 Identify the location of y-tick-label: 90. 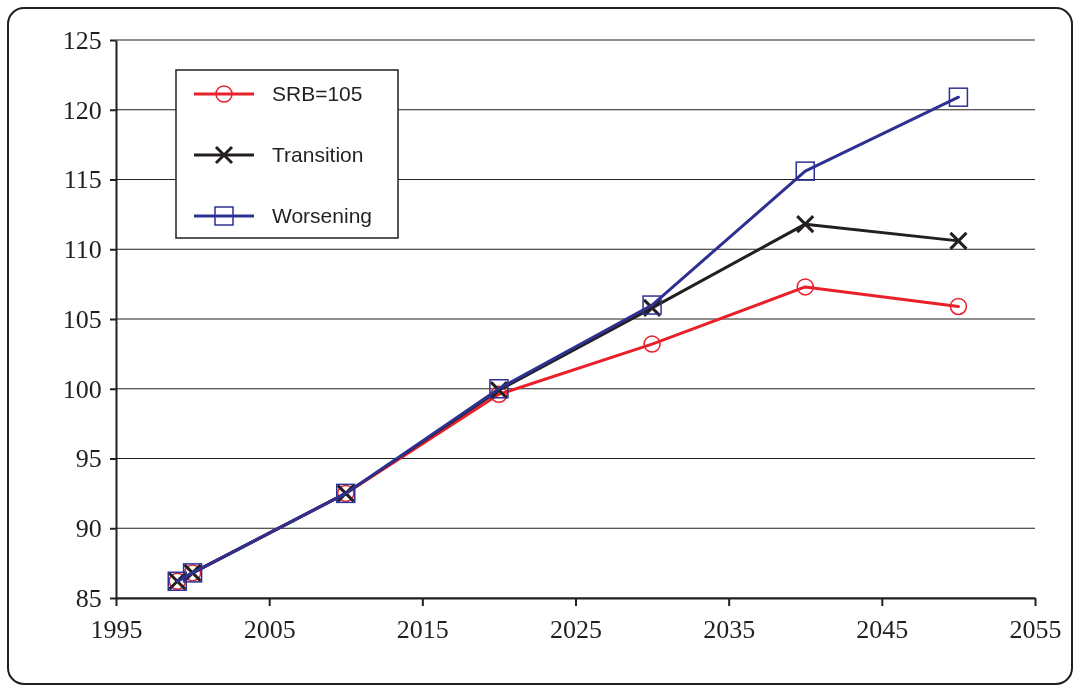
(88, 529).